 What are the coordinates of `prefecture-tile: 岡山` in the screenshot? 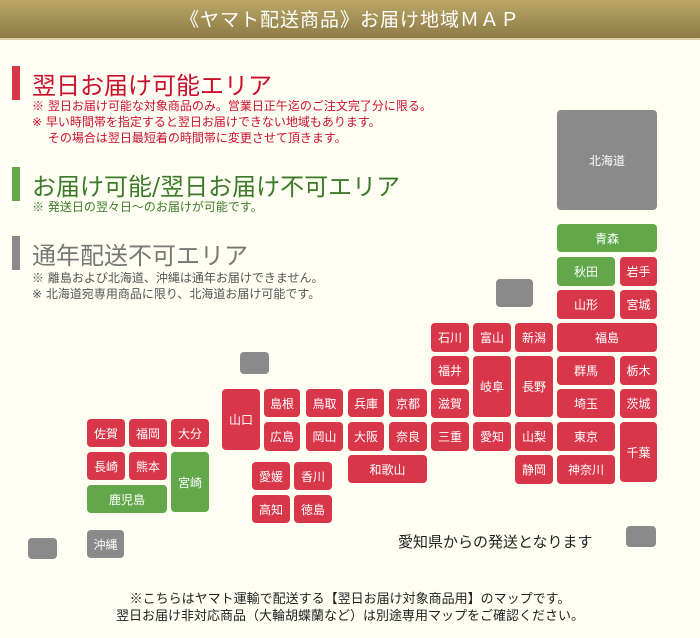 It's located at (324, 436).